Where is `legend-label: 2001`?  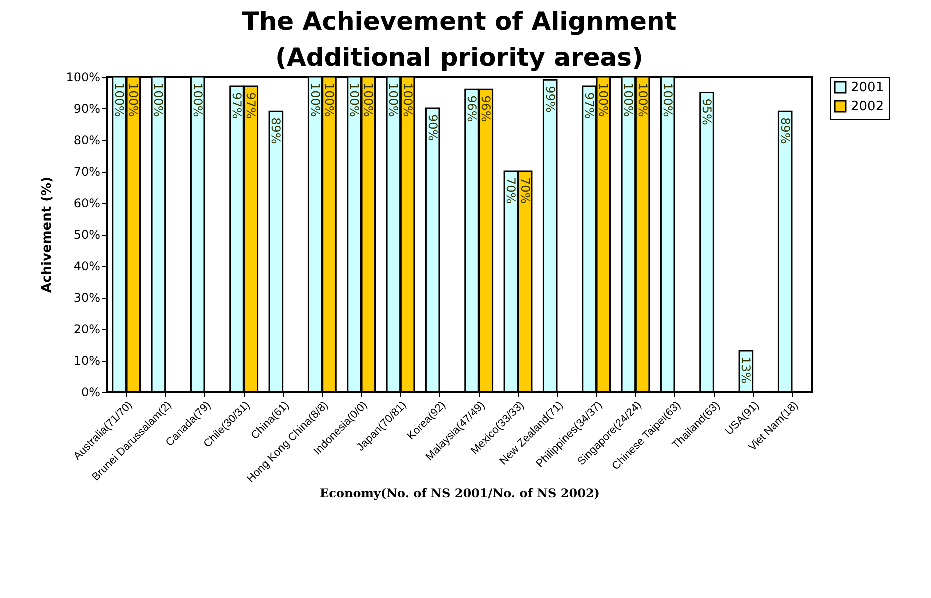
legend-label: 2001 is located at coordinates (867, 88).